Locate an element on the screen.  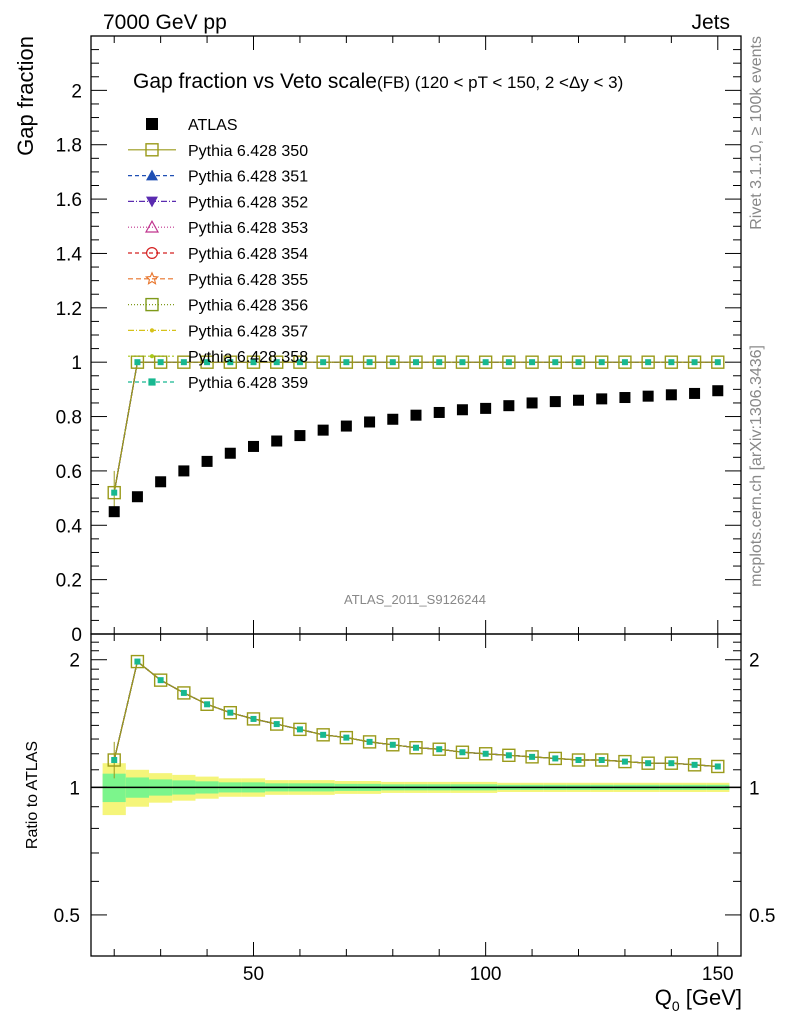
y-tick-label: 0.6 is located at coordinates (69, 472).